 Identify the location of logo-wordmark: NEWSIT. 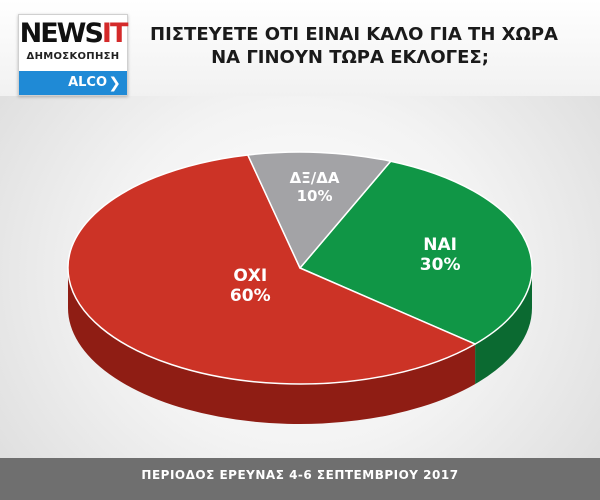
(74, 33).